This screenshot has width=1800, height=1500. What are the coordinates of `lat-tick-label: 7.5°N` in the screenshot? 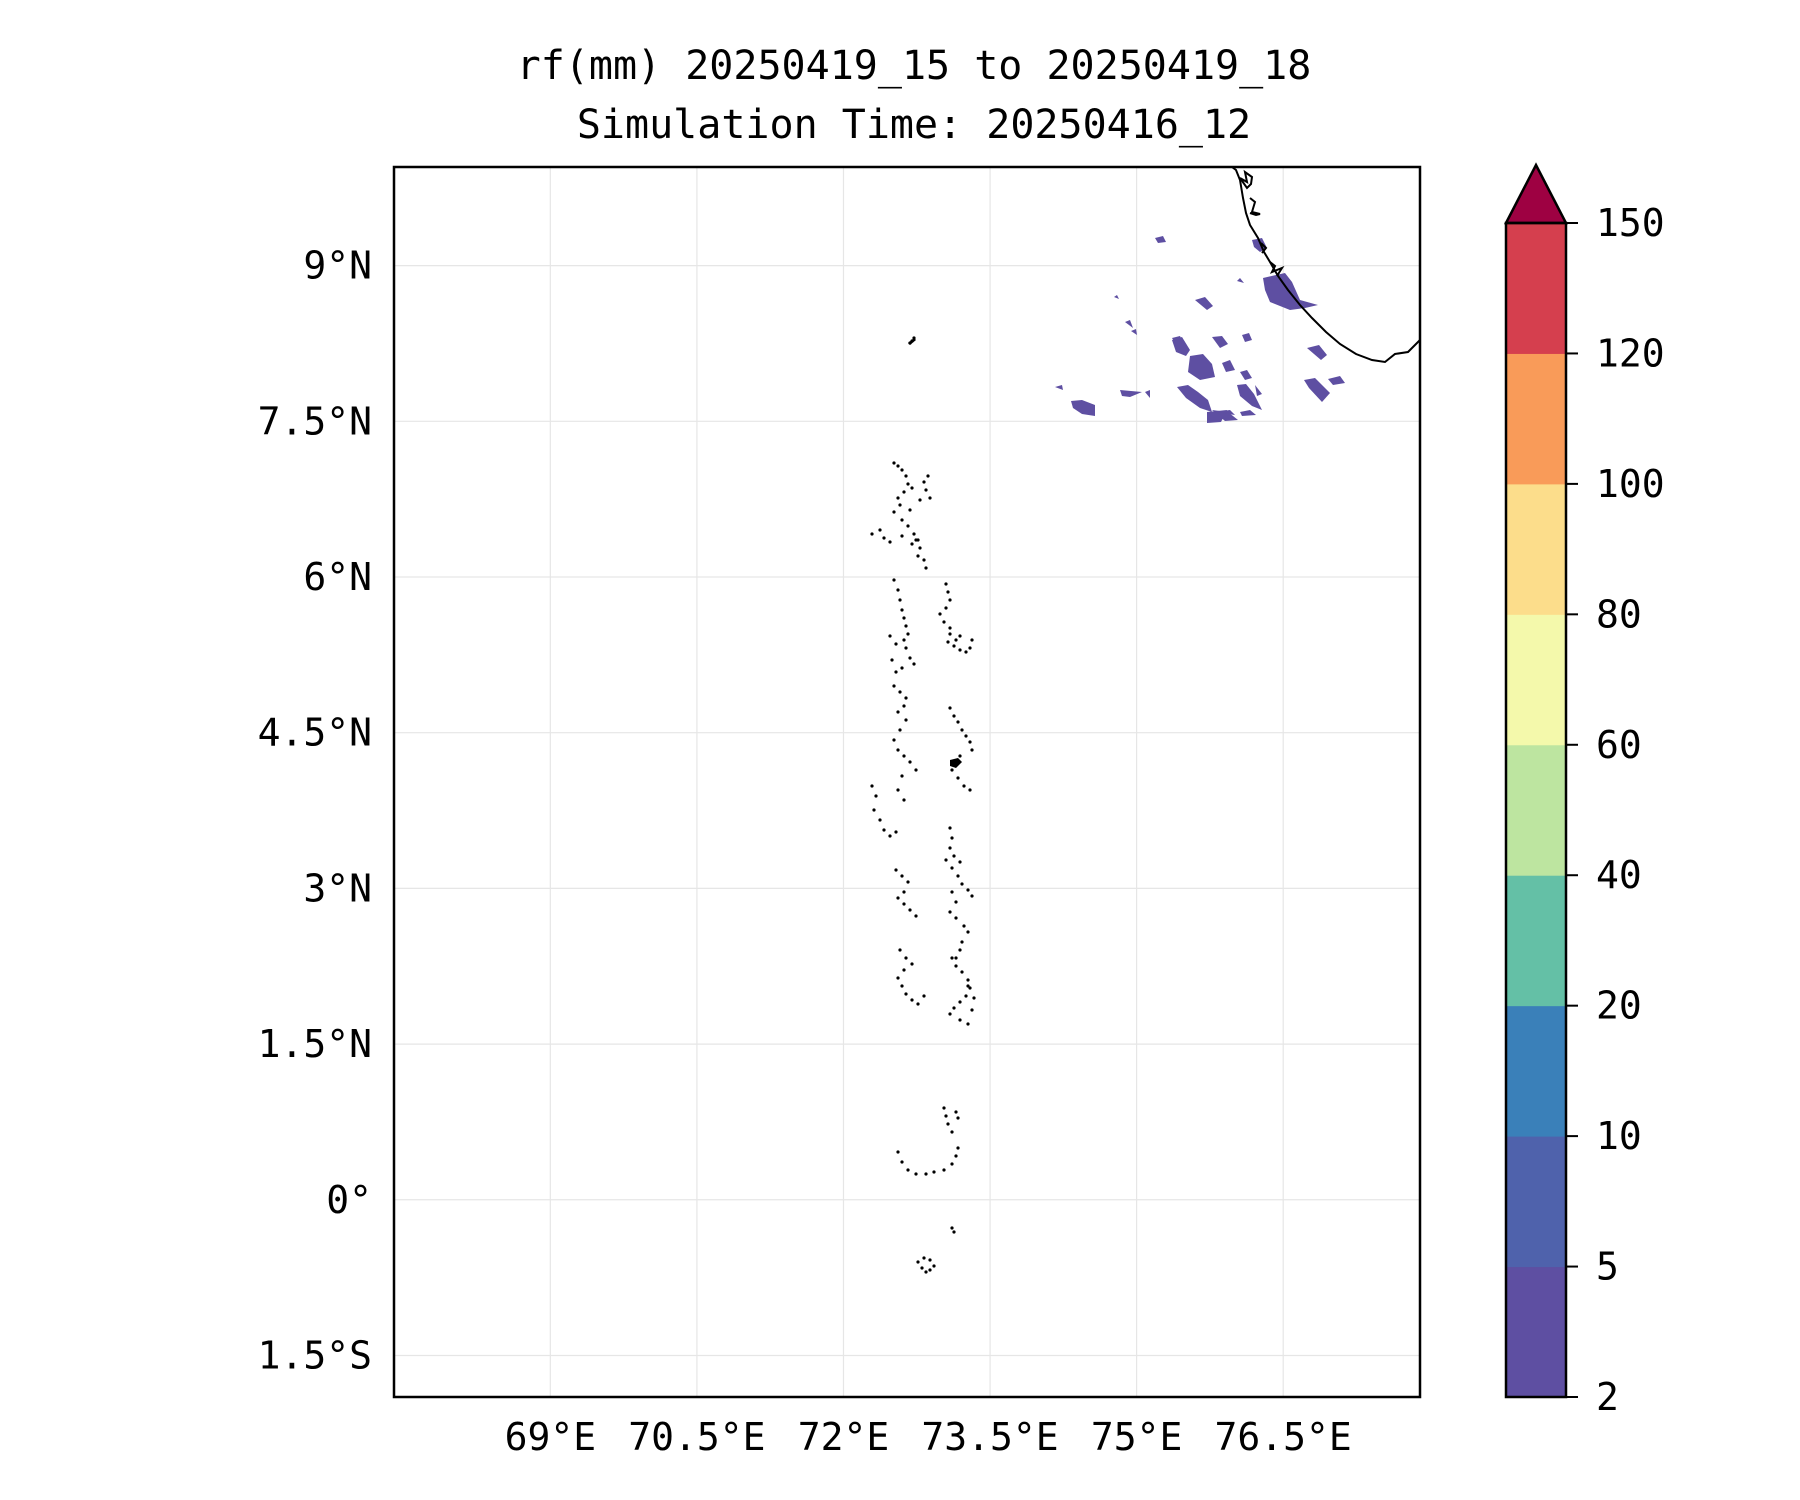 It's located at (315, 421).